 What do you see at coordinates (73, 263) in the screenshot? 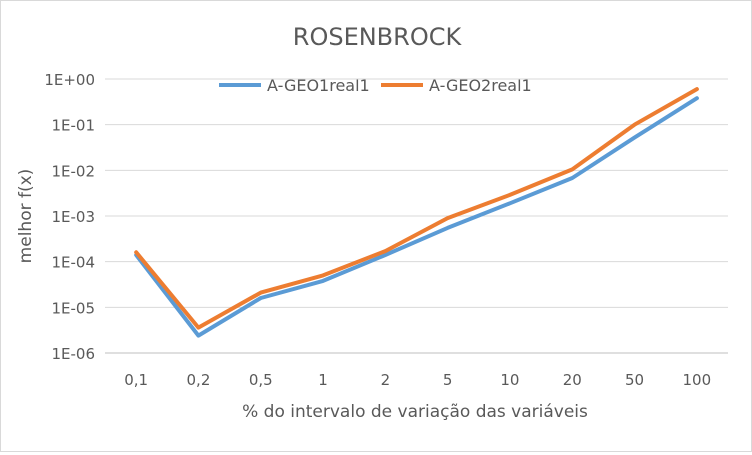
I see `y-tick-label: 1E-04` at bounding box center [73, 263].